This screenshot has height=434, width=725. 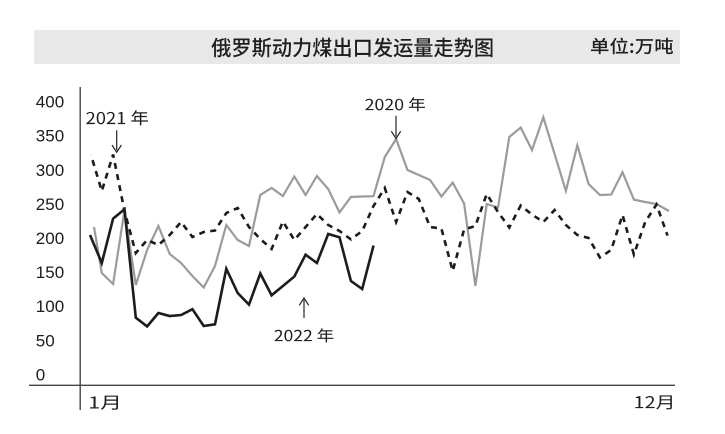 What do you see at coordinates (50, 238) in the screenshot?
I see `svg-text: 200` at bounding box center [50, 238].